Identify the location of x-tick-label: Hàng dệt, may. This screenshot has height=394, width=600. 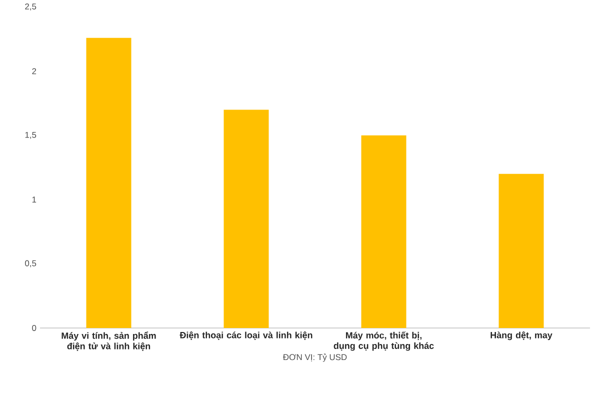
(521, 336).